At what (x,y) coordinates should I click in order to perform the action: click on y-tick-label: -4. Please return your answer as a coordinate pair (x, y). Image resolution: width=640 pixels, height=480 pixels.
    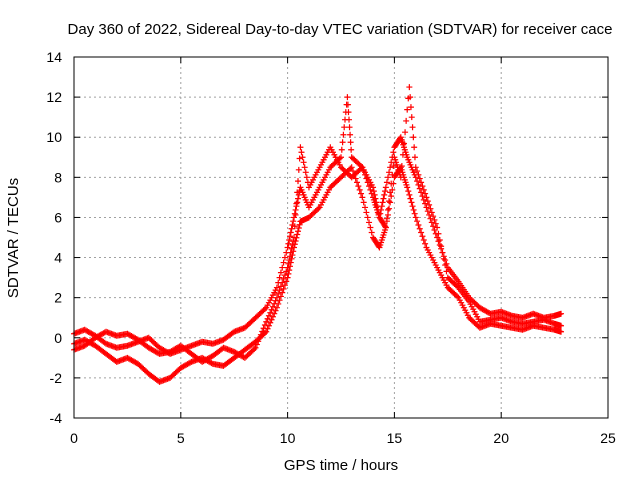
    Looking at the image, I should click on (56, 418).